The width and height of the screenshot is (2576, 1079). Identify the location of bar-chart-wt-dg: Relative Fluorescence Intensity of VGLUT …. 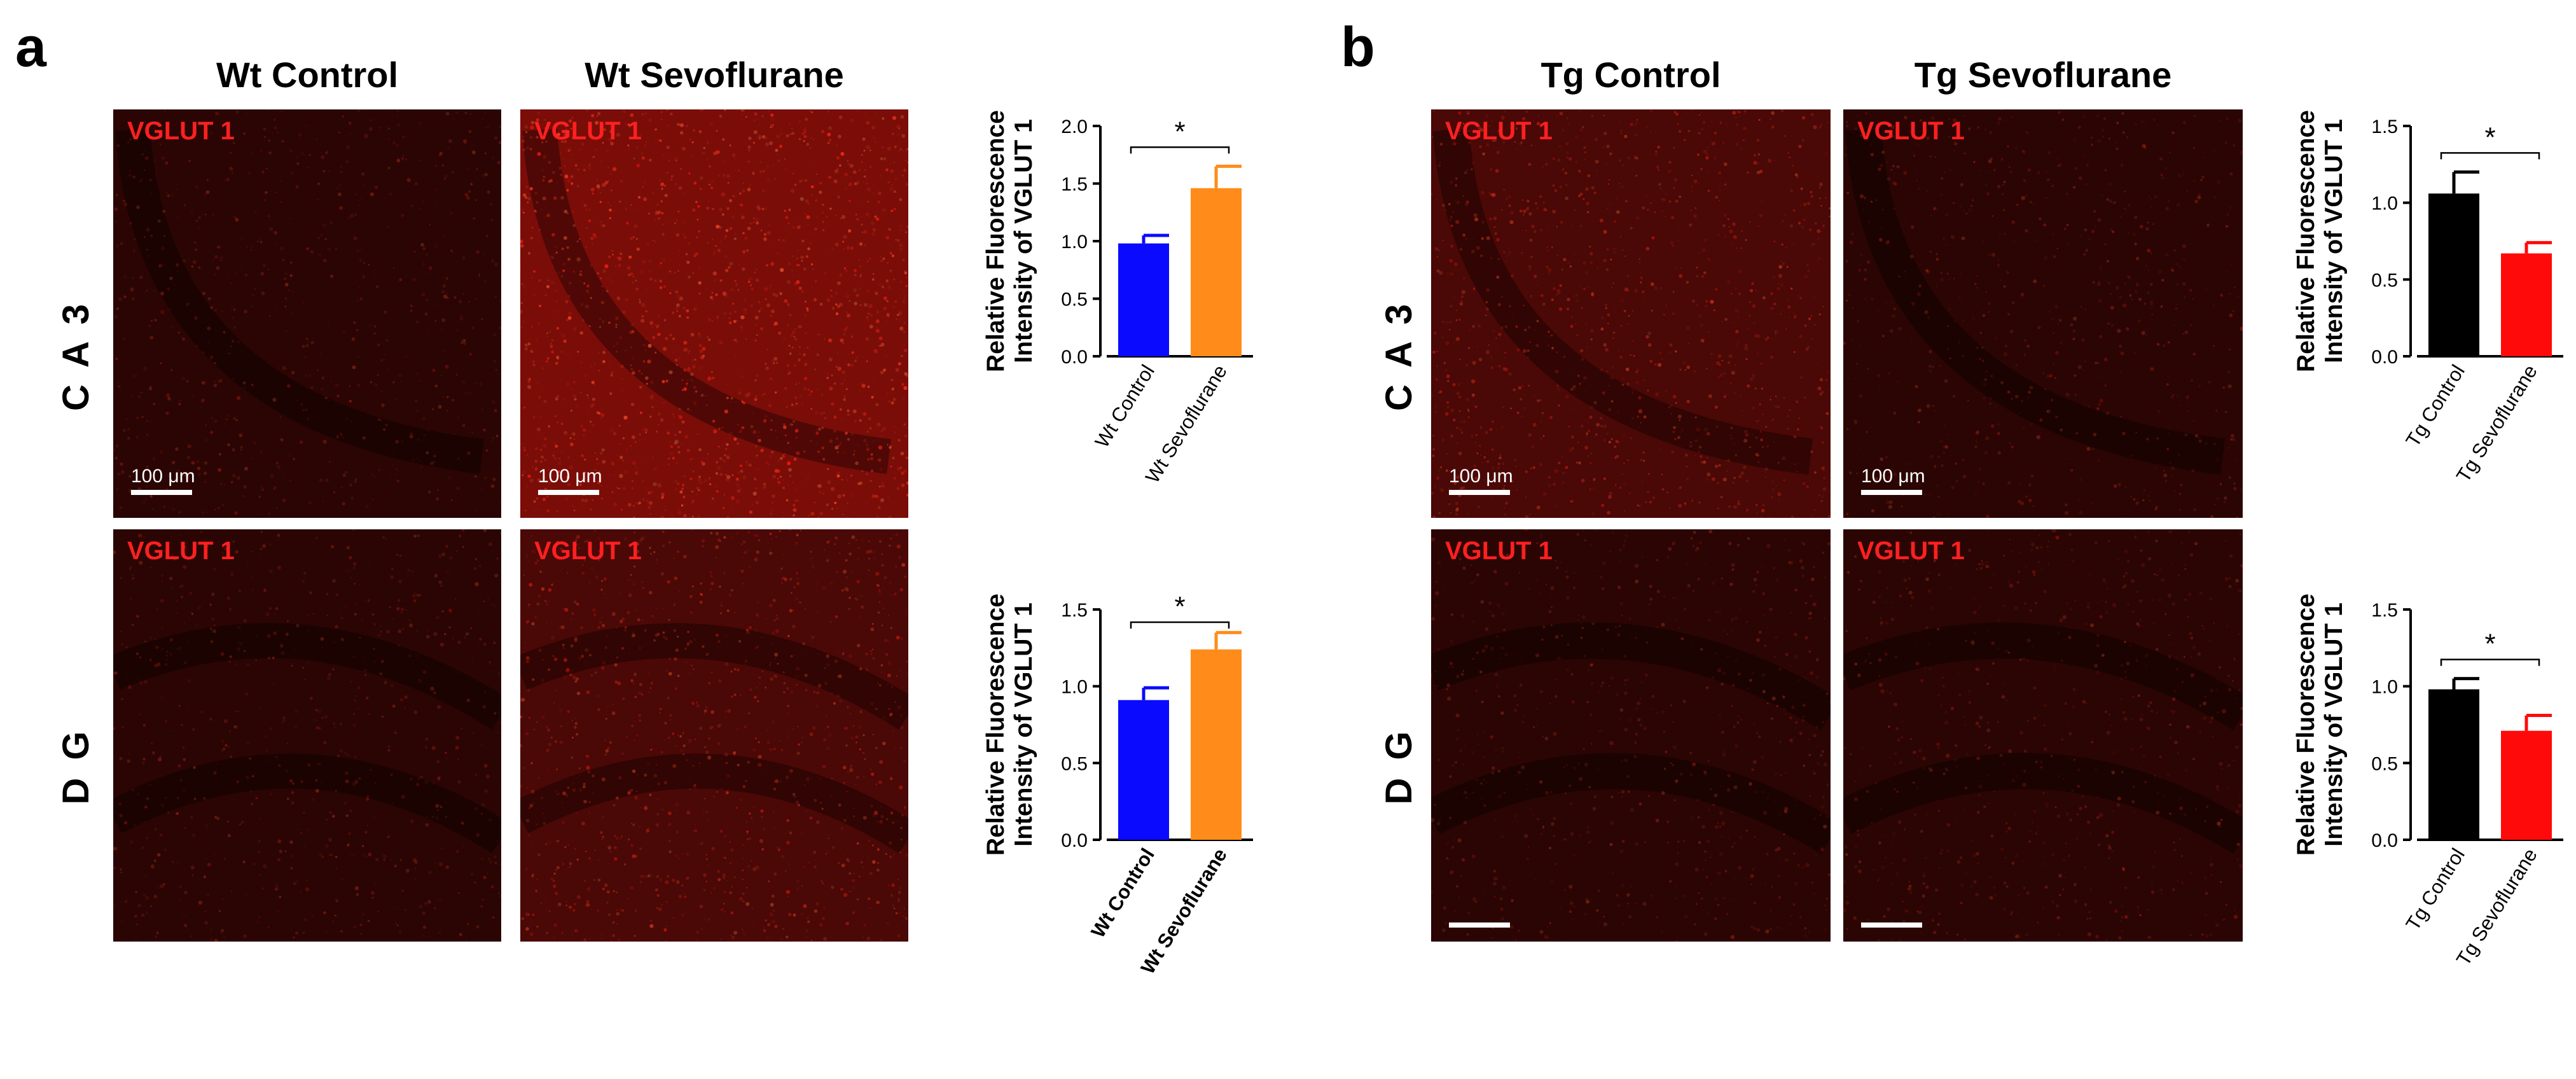
(1117, 785).